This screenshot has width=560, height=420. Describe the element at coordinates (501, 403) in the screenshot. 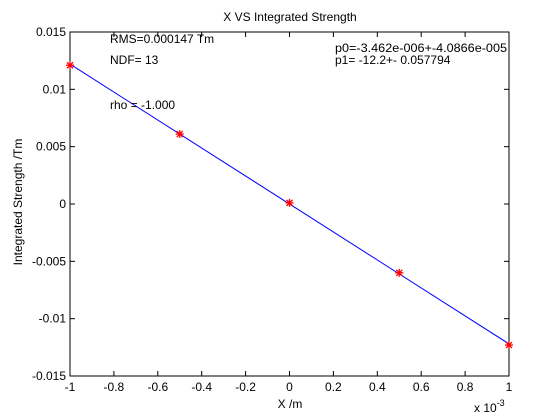

I see `x-axis-exponent-power: -3` at that location.